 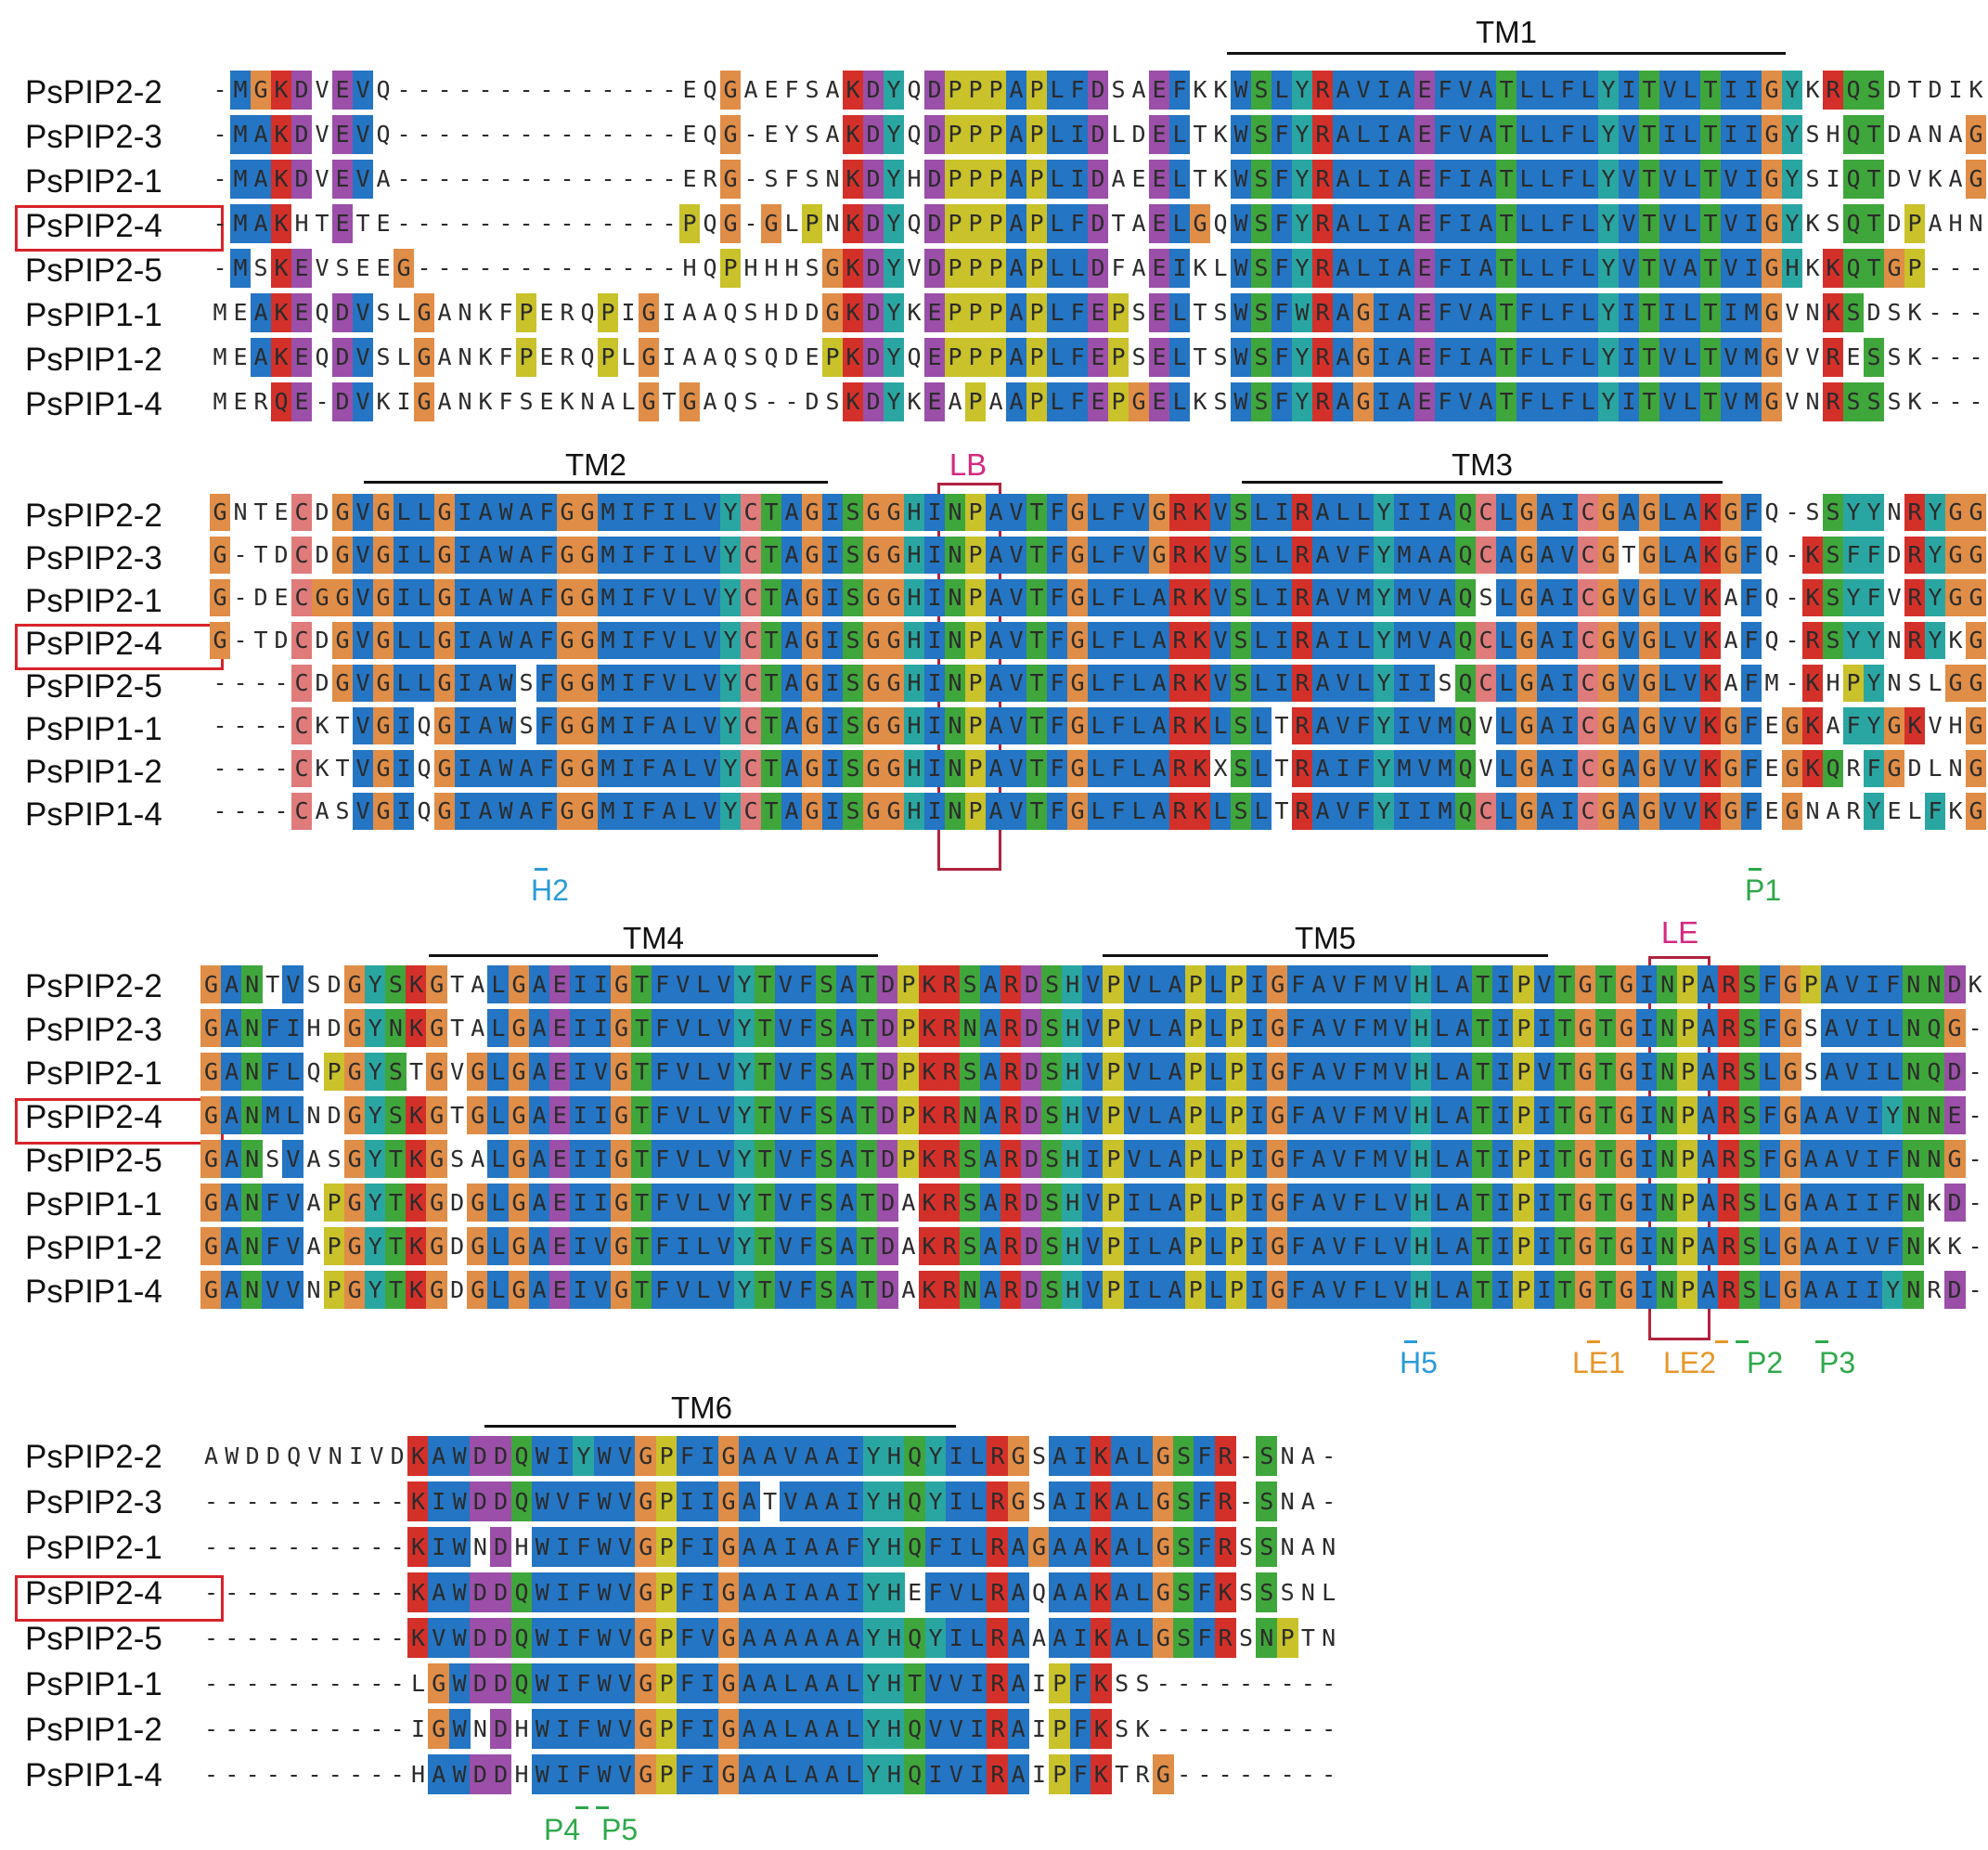 I want to click on p2-site-marker, so click(x=1742, y=1342).